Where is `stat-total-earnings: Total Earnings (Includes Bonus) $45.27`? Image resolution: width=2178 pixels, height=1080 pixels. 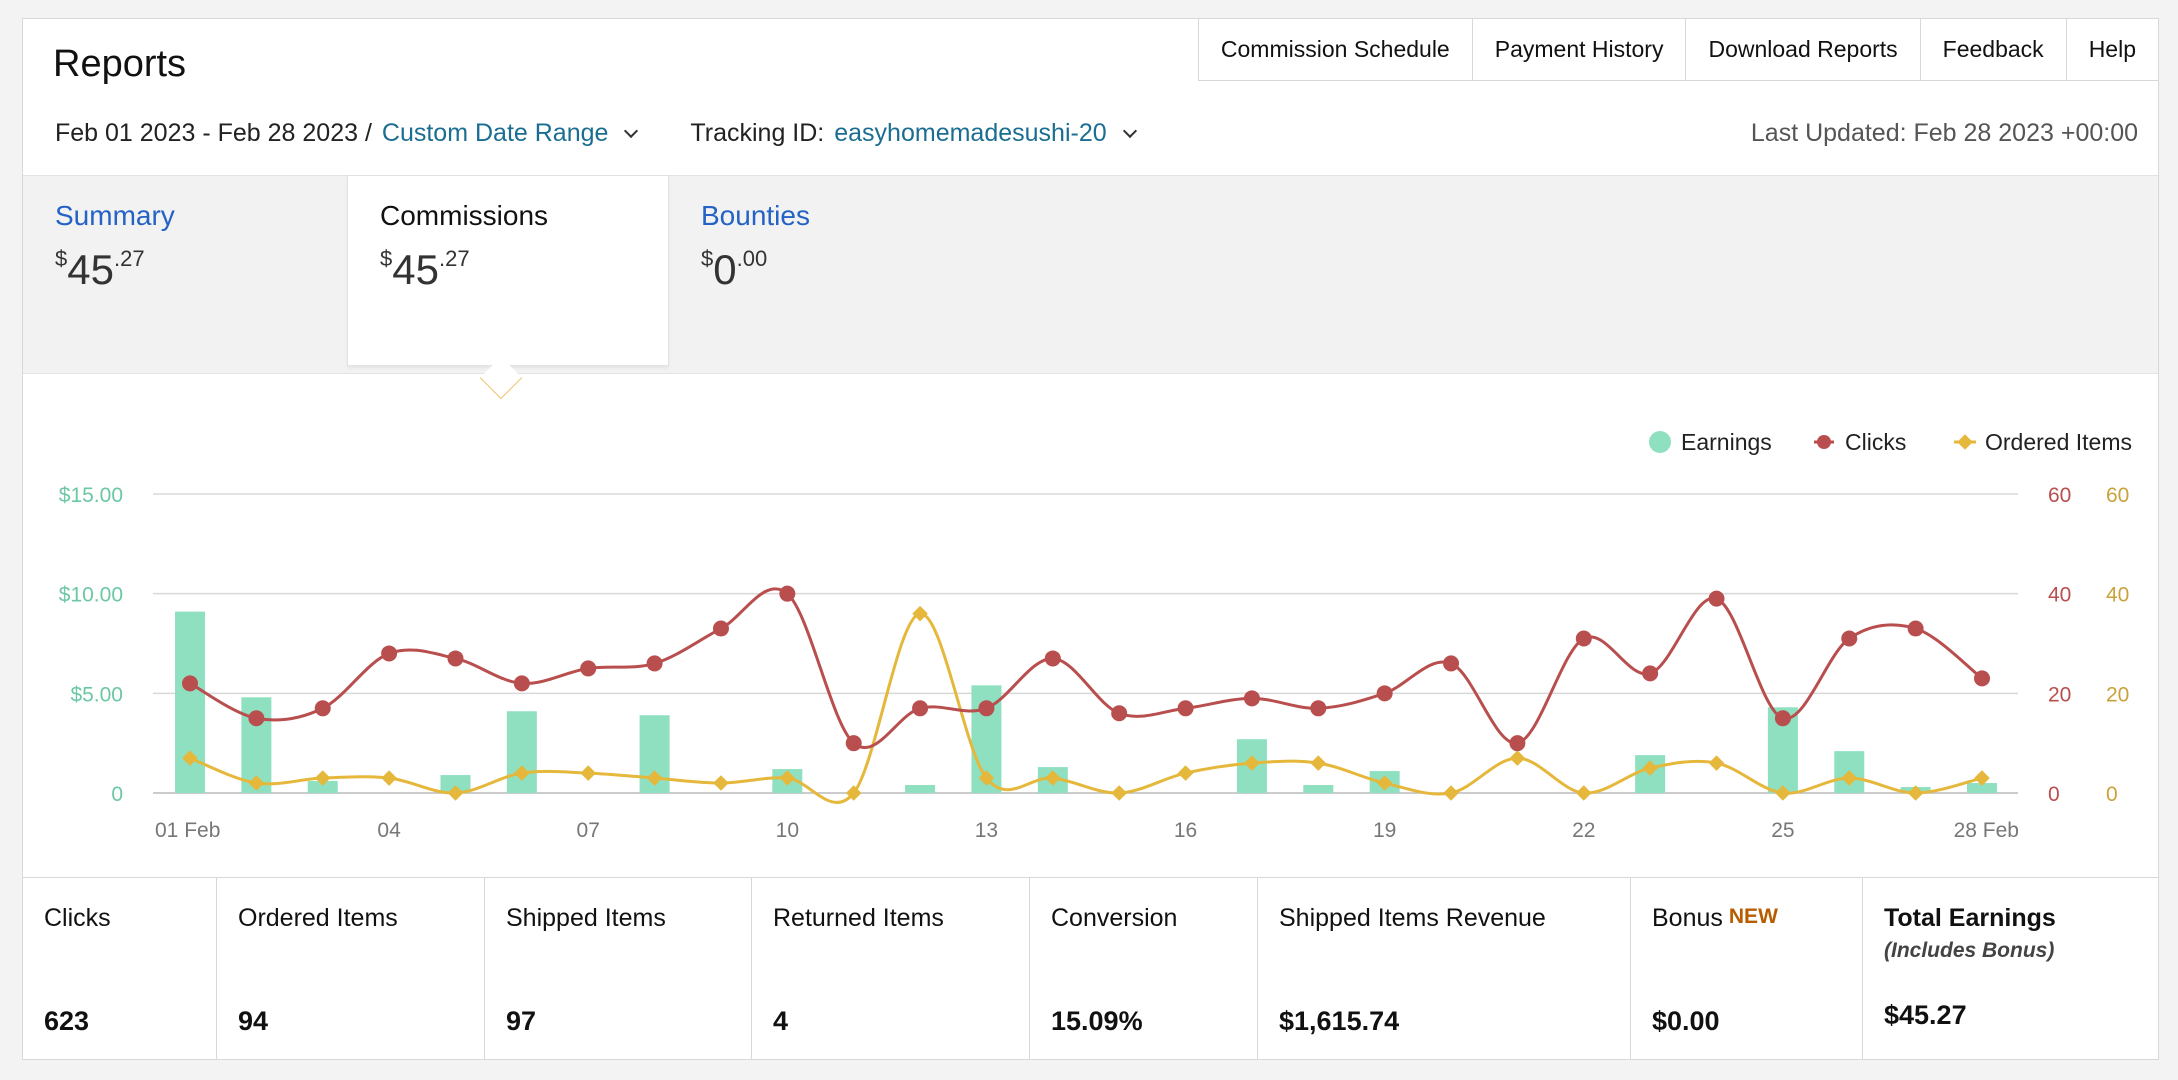 stat-total-earnings: Total Earnings (Includes Bonus) $45.27 is located at coordinates (2010, 968).